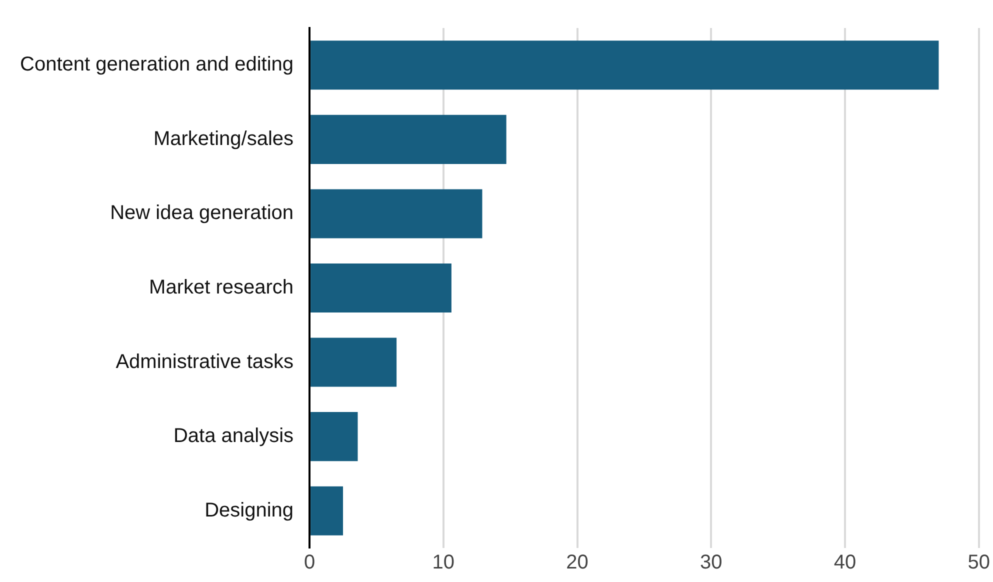 This screenshot has width=993, height=582. What do you see at coordinates (221, 287) in the screenshot?
I see `y-tick-label: Market research` at bounding box center [221, 287].